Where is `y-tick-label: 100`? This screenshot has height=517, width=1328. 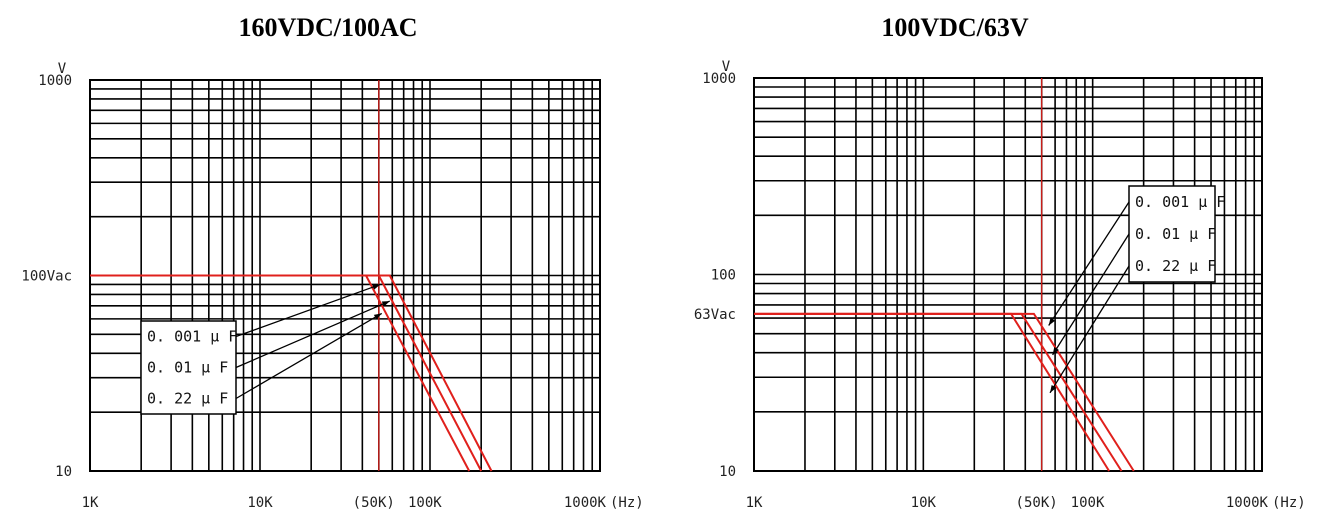 y-tick-label: 100 is located at coordinates (723, 276).